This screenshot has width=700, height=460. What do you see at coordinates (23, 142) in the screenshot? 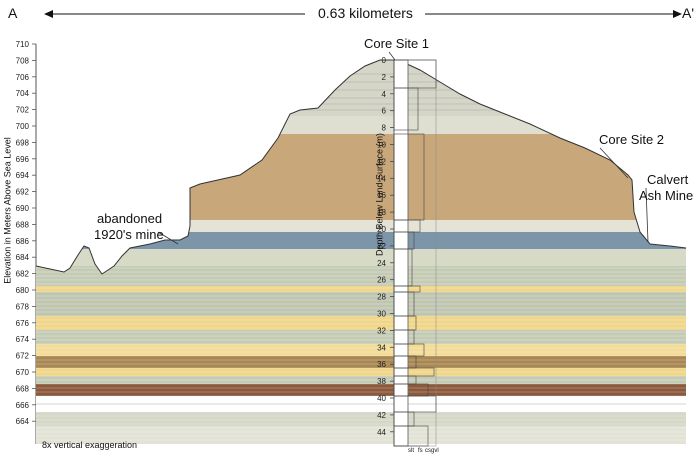
I see `elevation-tick-label: 698` at bounding box center [23, 142].